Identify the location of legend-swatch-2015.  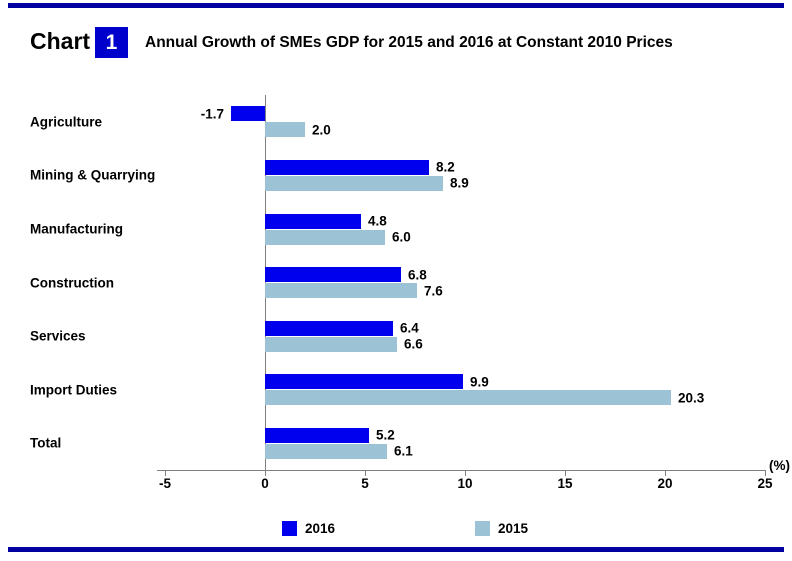
(482, 528).